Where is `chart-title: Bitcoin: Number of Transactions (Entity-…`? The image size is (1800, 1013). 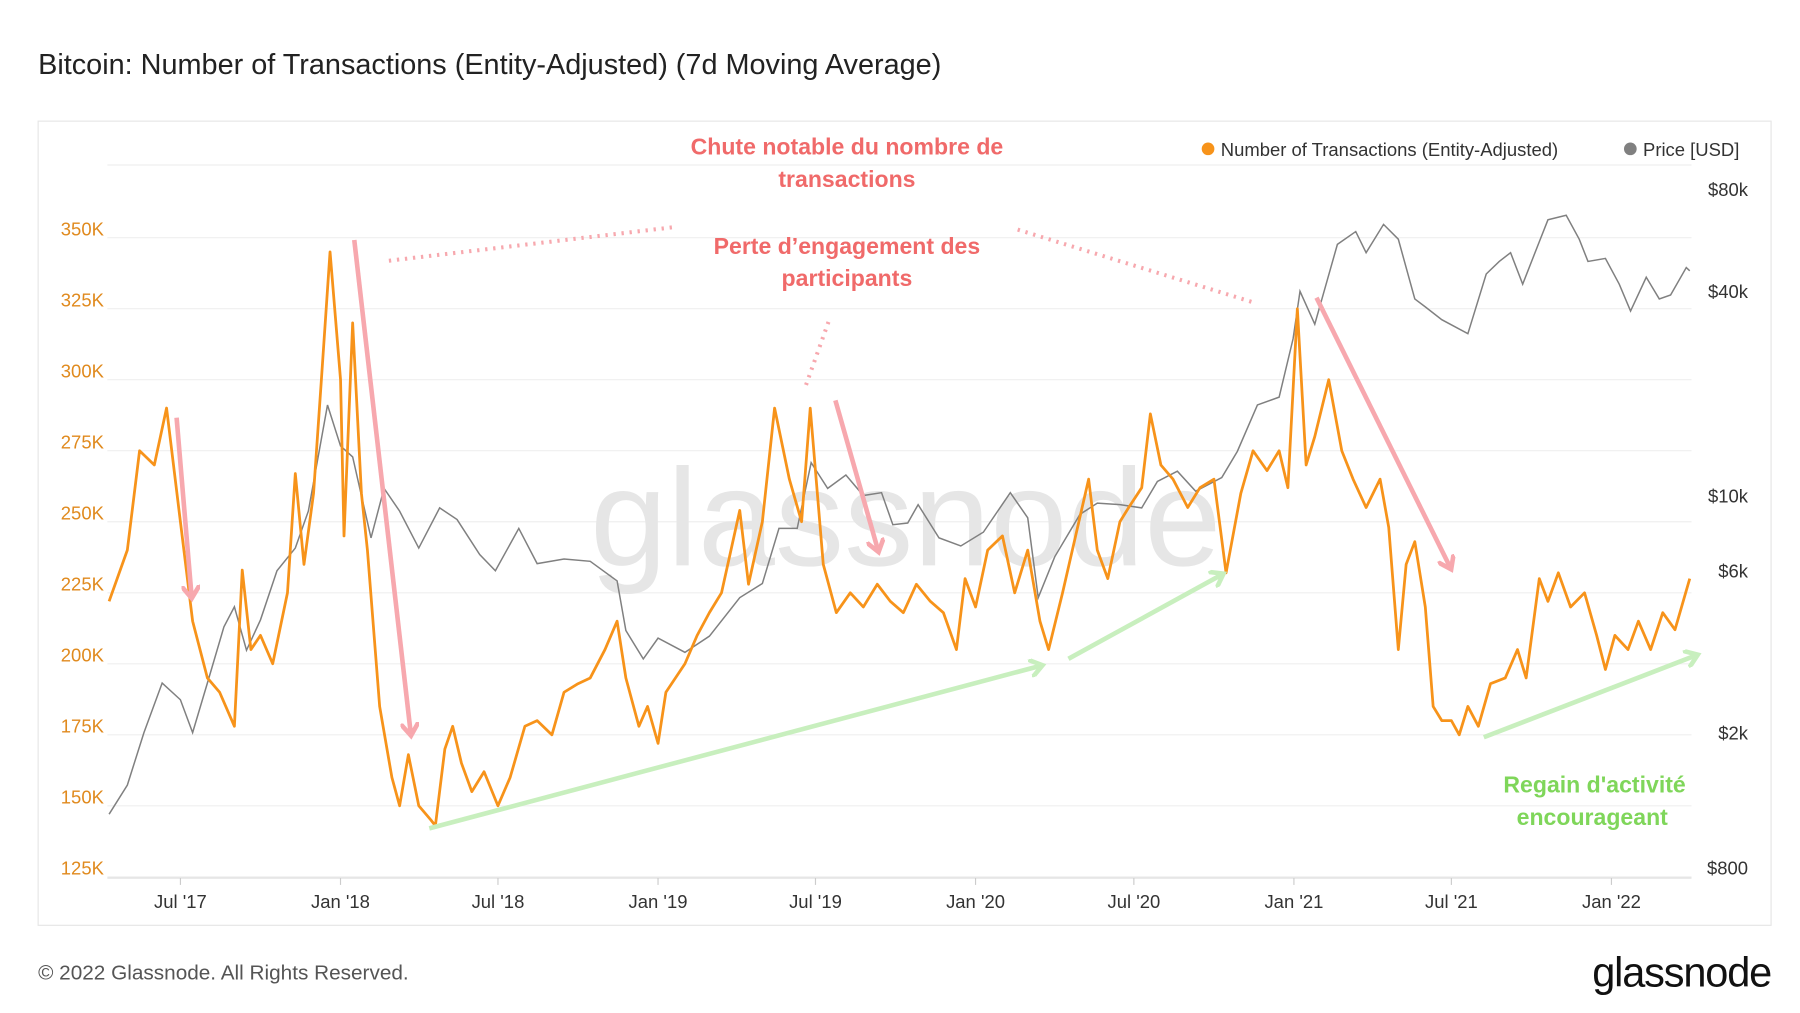
chart-title: Bitcoin: Number of Transactions (Entity-… is located at coordinates (489, 65).